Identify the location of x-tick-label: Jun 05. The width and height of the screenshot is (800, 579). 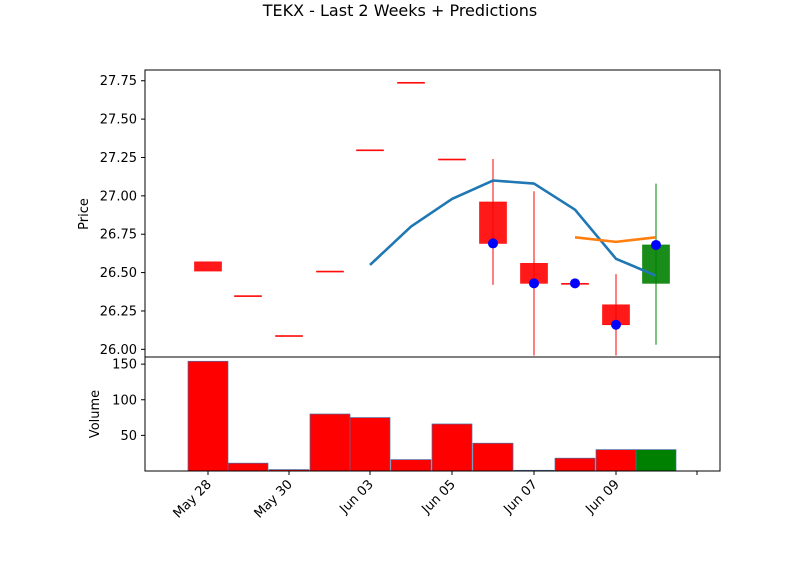
(439, 497).